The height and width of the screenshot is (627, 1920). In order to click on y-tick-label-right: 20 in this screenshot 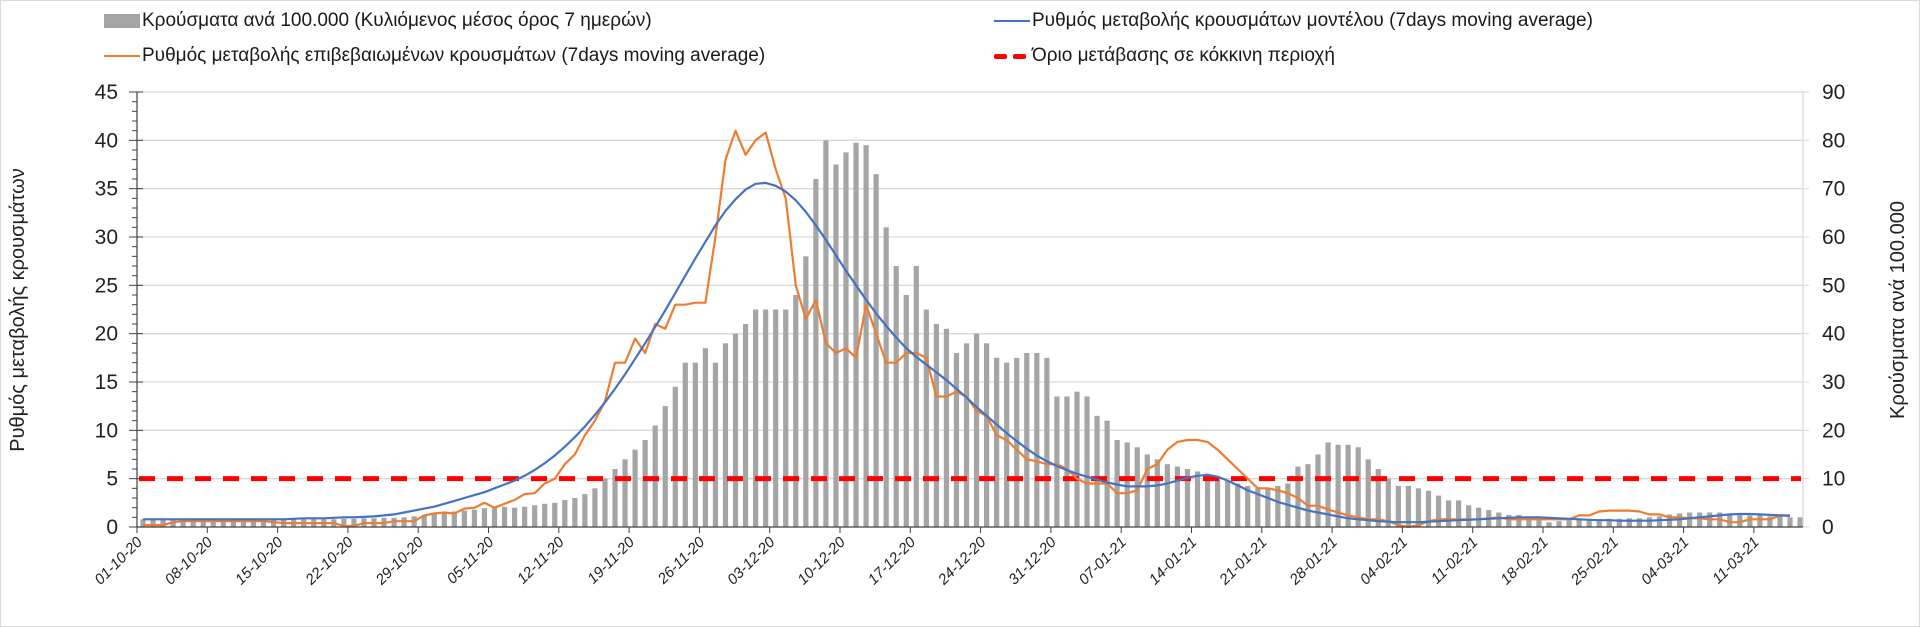, I will do `click(1833, 430)`.